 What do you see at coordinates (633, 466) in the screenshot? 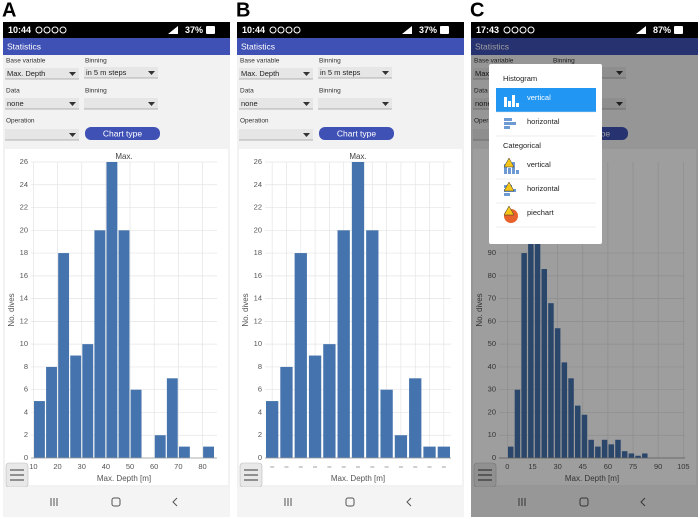
I see `x-tick-label: 75` at bounding box center [633, 466].